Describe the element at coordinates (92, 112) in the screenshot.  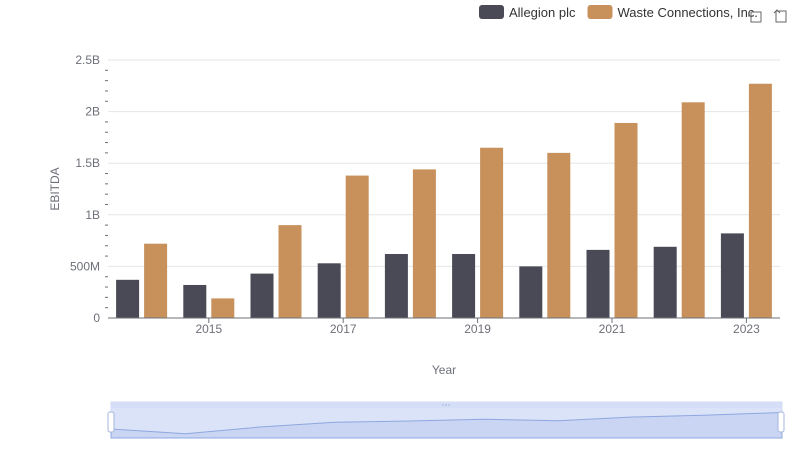
I see `y-tick-label: 2B` at that location.